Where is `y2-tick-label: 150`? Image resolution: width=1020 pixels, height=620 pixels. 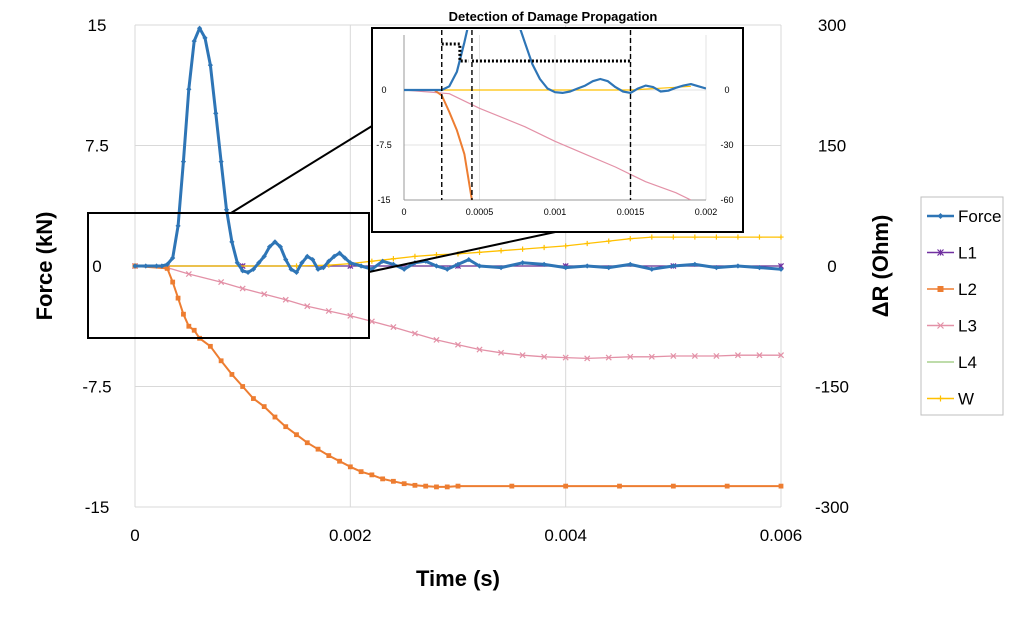 y2-tick-label: 150 is located at coordinates (832, 146).